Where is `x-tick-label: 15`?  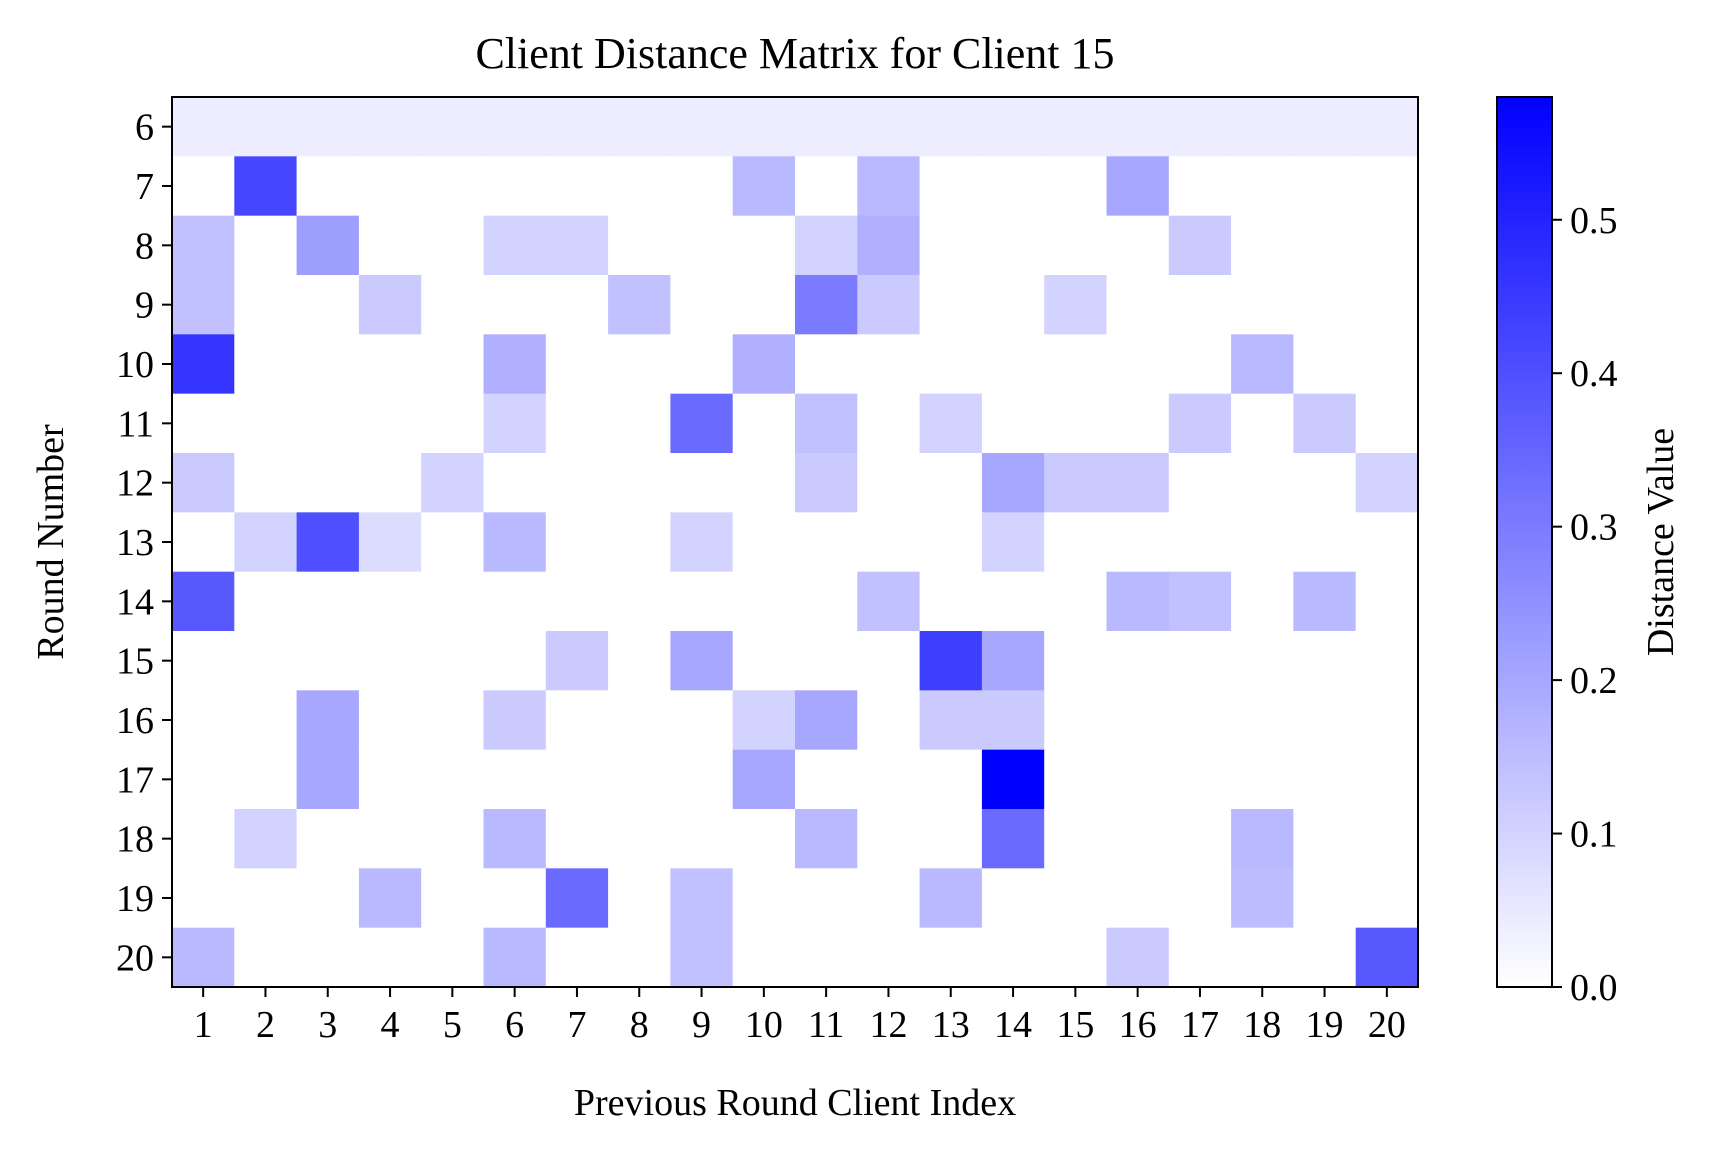 x-tick-label: 15 is located at coordinates (1075, 1025).